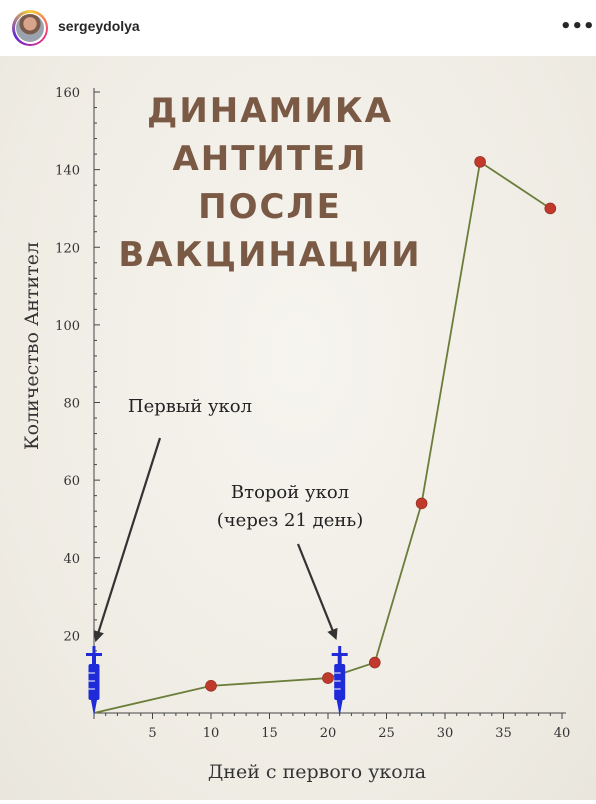 The image size is (596, 804). What do you see at coordinates (67, 171) in the screenshot?
I see `y-tick-label: 140` at bounding box center [67, 171].